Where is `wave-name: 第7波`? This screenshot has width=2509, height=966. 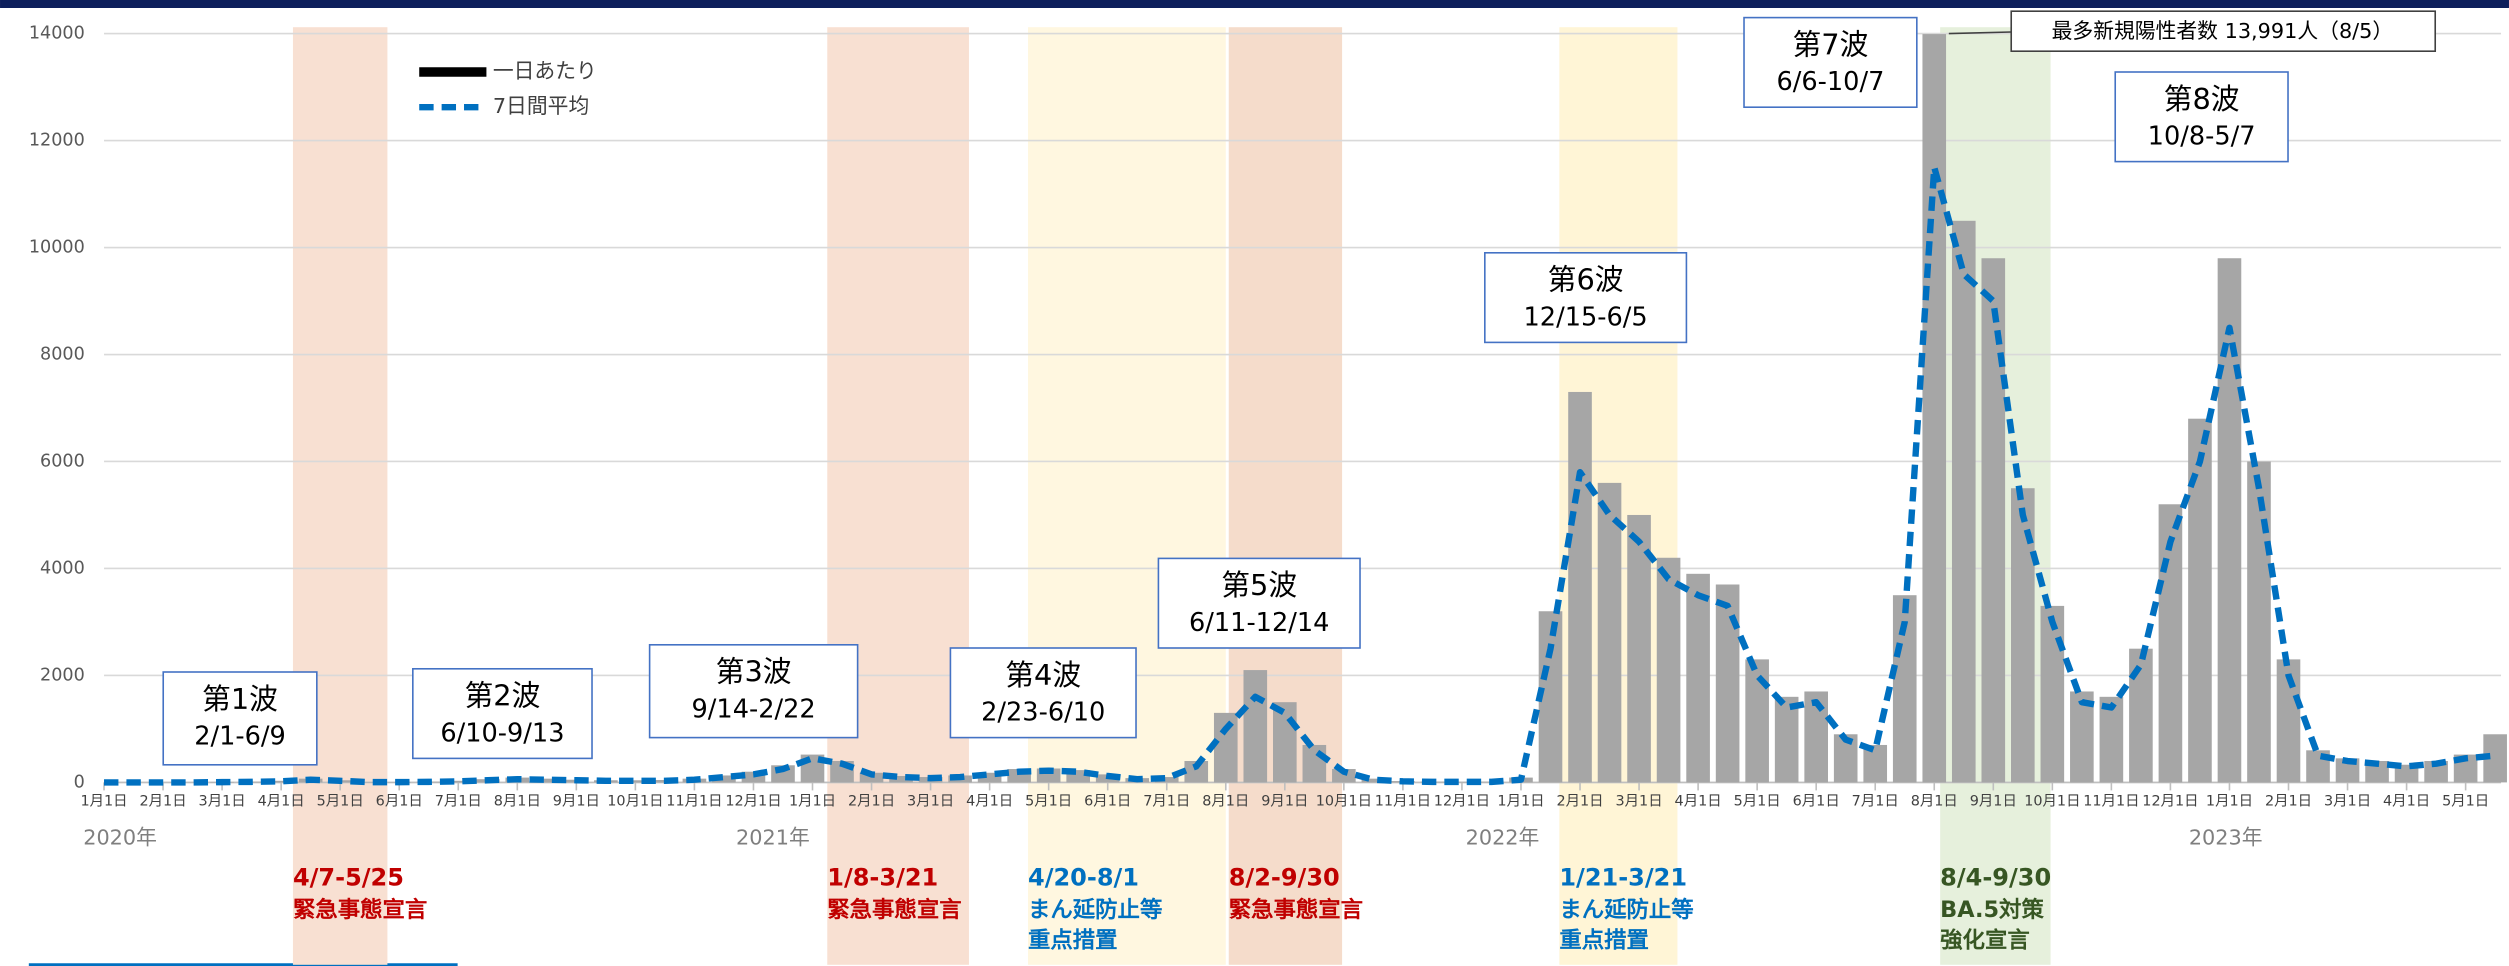 wave-name: 第7波 is located at coordinates (1830, 44).